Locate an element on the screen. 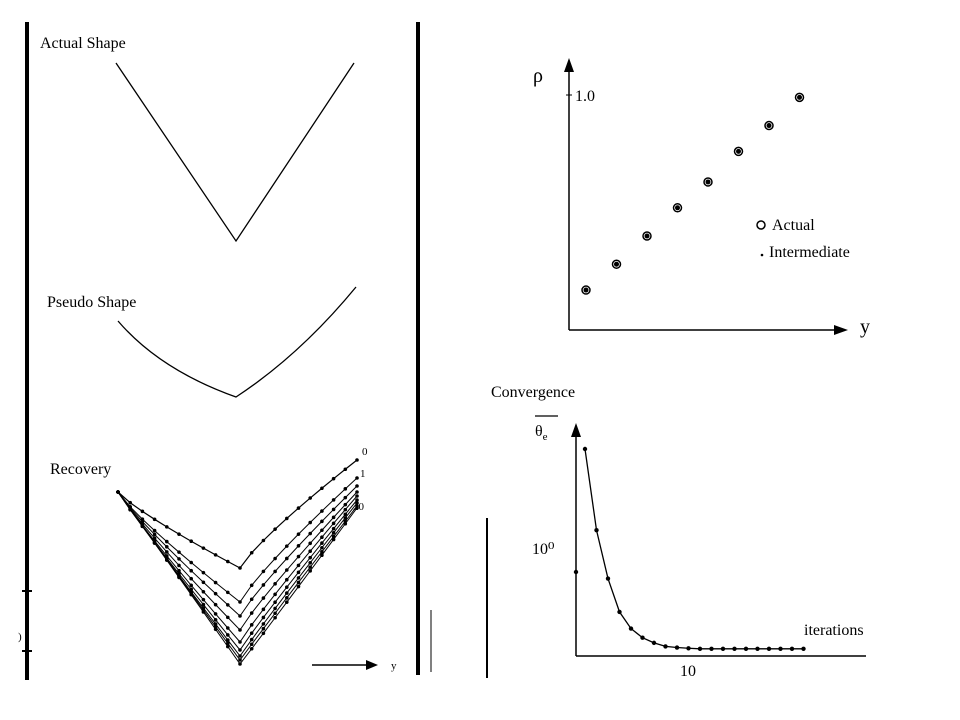 This screenshot has height=720, width=960. rho-x-arrowhead is located at coordinates (841, 330).